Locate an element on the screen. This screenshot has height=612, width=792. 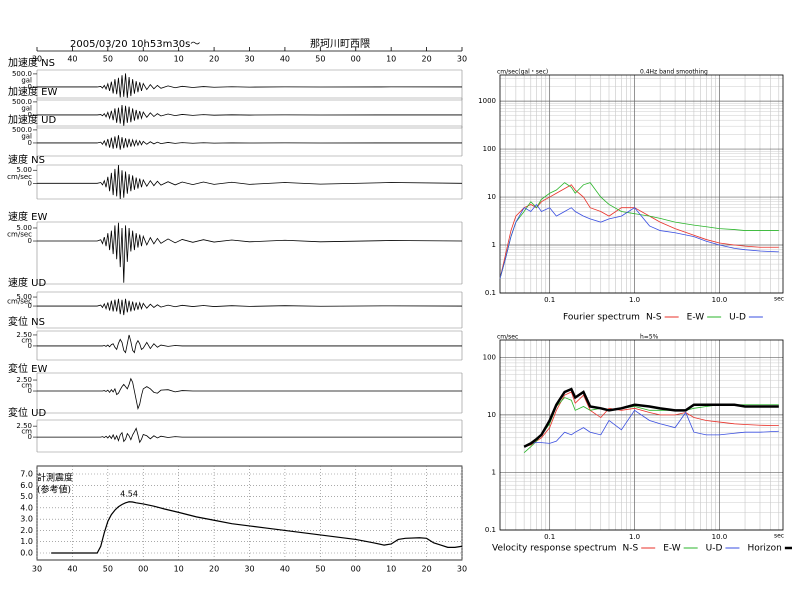
station-name: 那珂川町西隈 is located at coordinates (340, 44).